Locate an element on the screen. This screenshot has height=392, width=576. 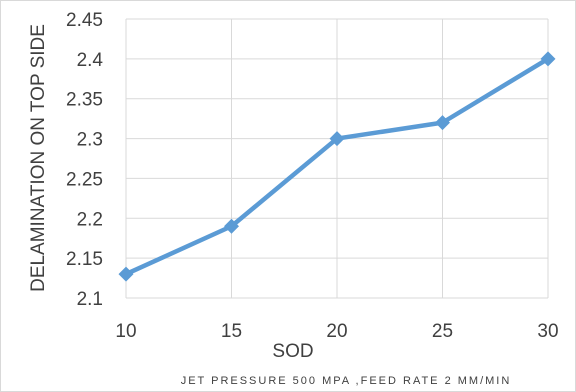
x-tick-label: 20 is located at coordinates (336, 331).